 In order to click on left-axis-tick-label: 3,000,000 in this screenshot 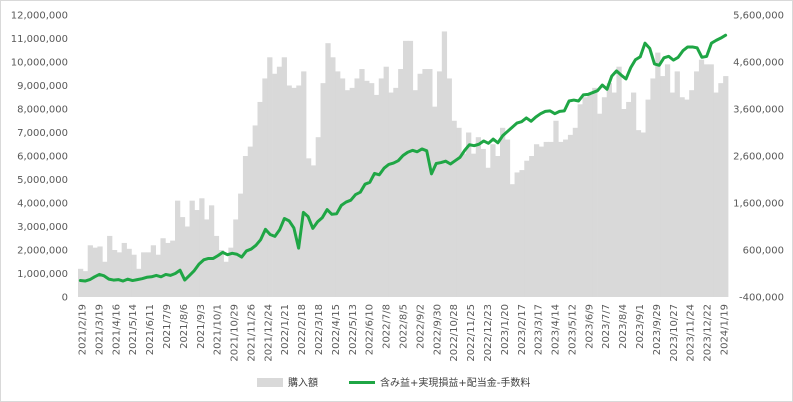, I will do `click(42, 227)`.